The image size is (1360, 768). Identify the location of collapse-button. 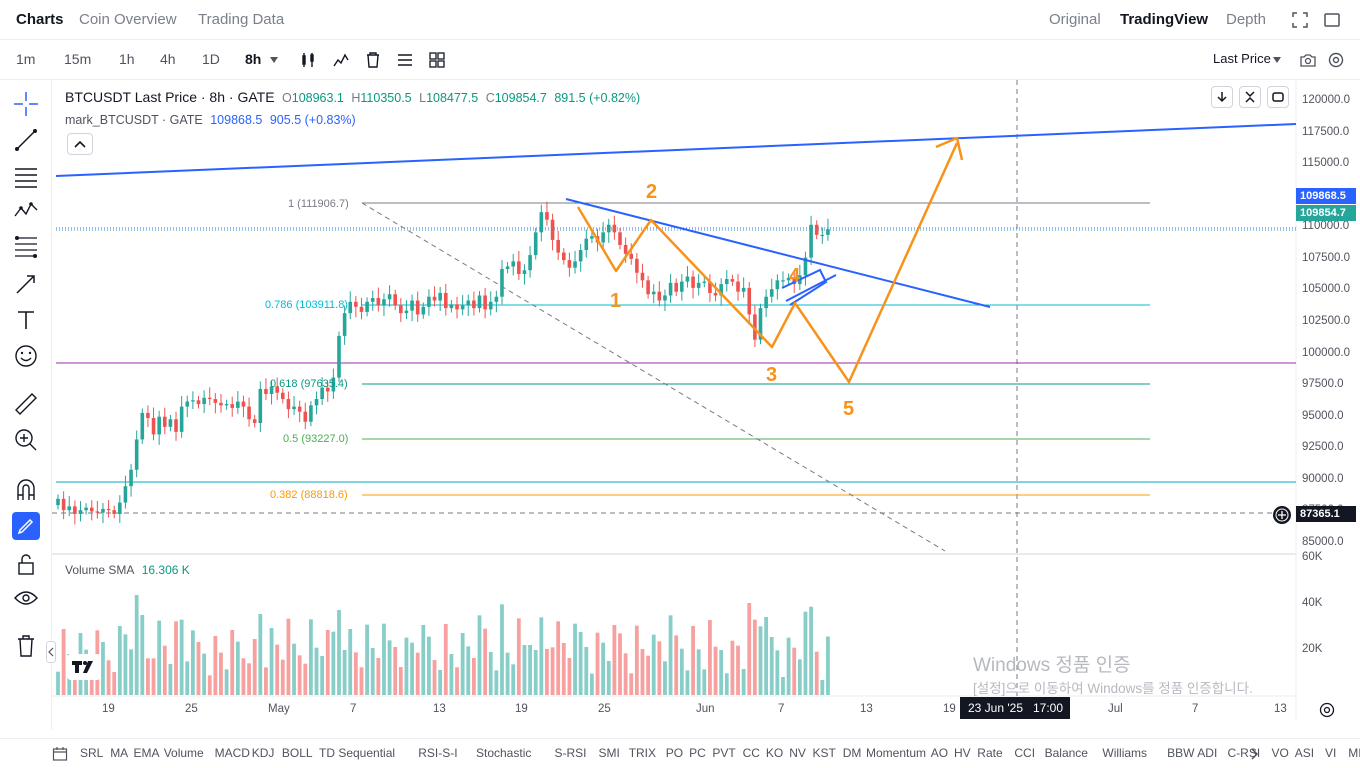
(1250, 97).